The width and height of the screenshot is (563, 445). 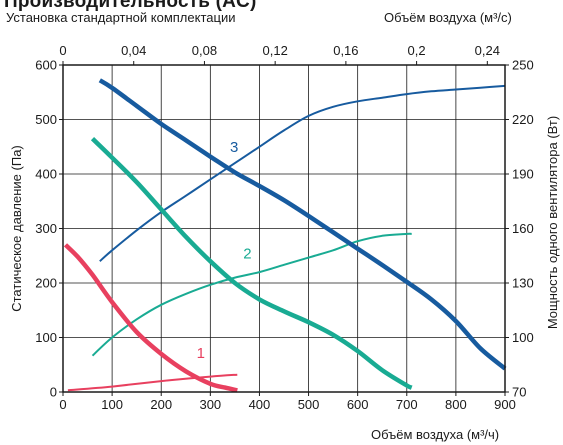 I want to click on tick-label-x2: 0, so click(x=62, y=50).